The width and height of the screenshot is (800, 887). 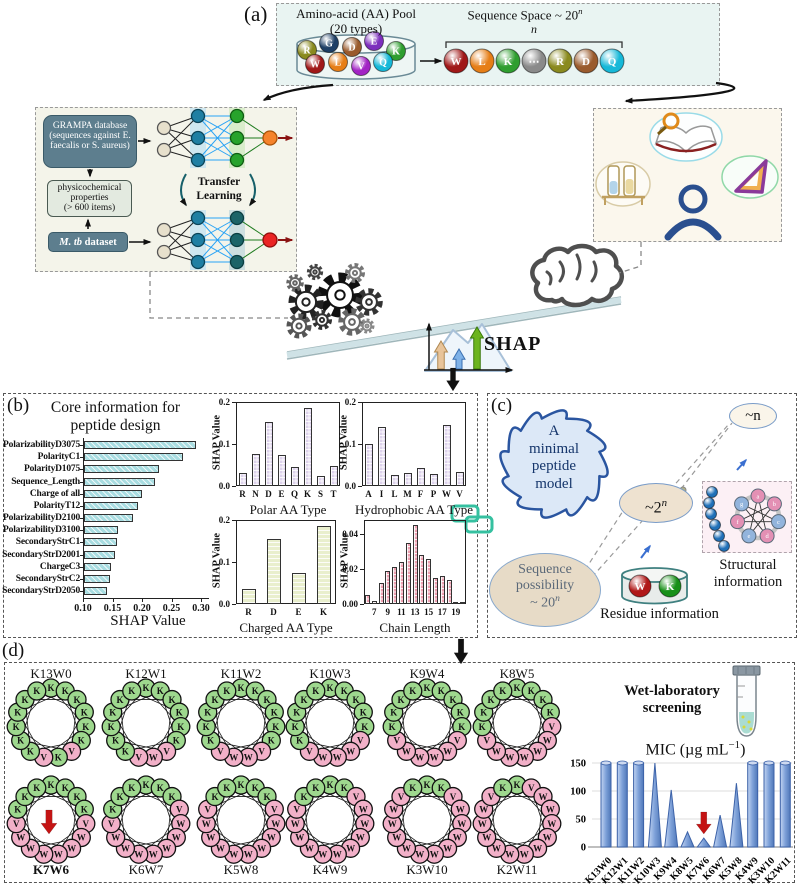 What do you see at coordinates (356, 13) in the screenshot?
I see `aa-pool-title: Amino-acid (AA) Pool` at bounding box center [356, 13].